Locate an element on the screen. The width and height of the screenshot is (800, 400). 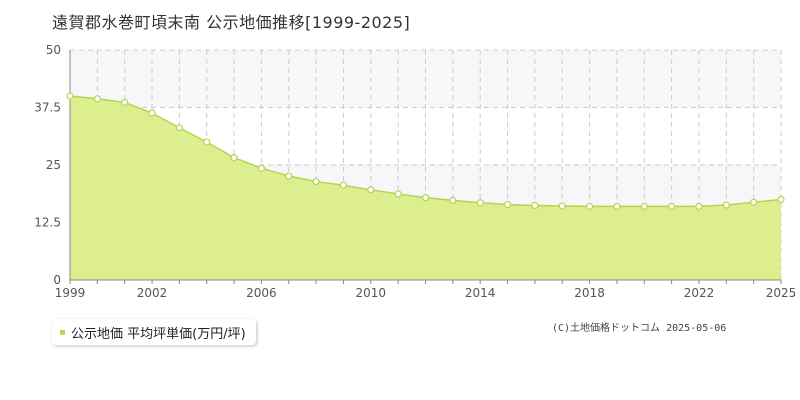
x-tick-label: 2006 is located at coordinates (261, 293).